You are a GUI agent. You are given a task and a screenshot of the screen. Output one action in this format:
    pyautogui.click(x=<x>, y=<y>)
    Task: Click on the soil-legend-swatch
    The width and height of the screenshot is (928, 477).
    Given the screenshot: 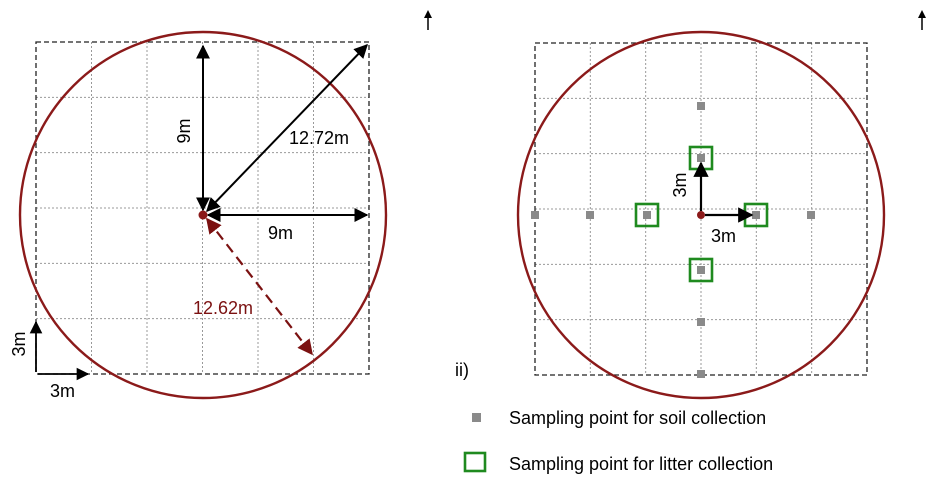 What is the action you would take?
    pyautogui.click(x=476, y=417)
    